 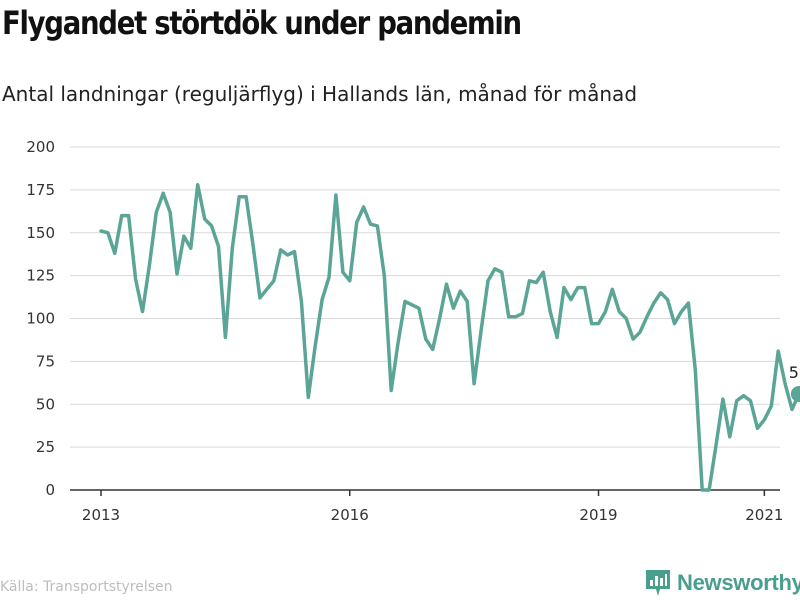 I want to click on y-tick-label: 50, so click(x=45, y=404).